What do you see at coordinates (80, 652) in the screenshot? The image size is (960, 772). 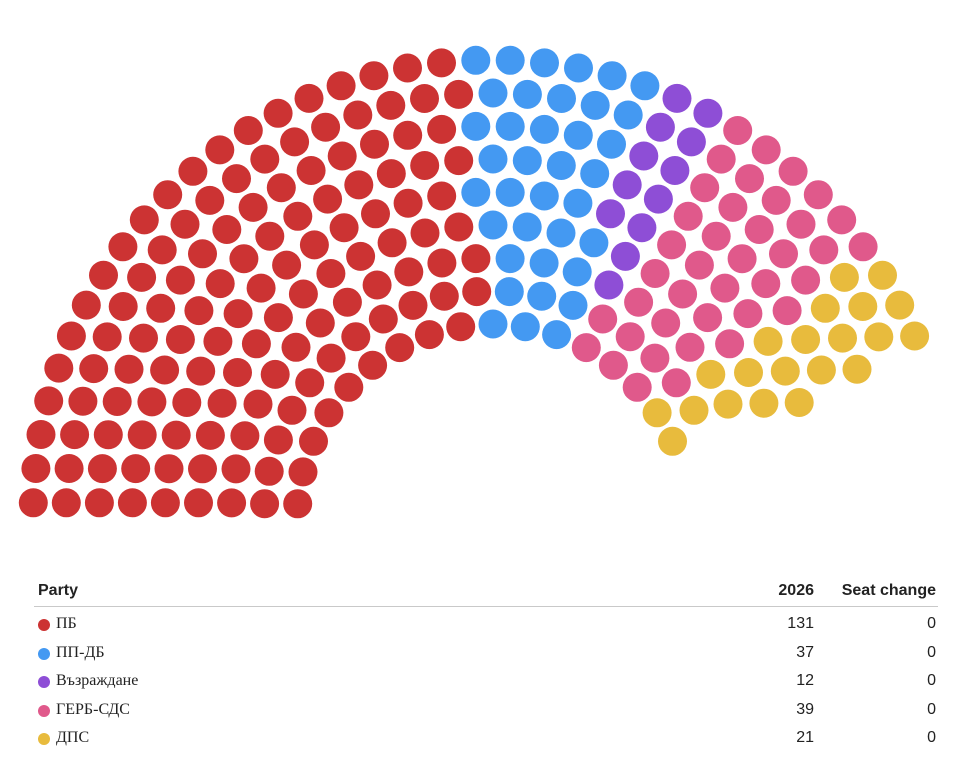 I see `party-name: ПП-ДБ` at bounding box center [80, 652].